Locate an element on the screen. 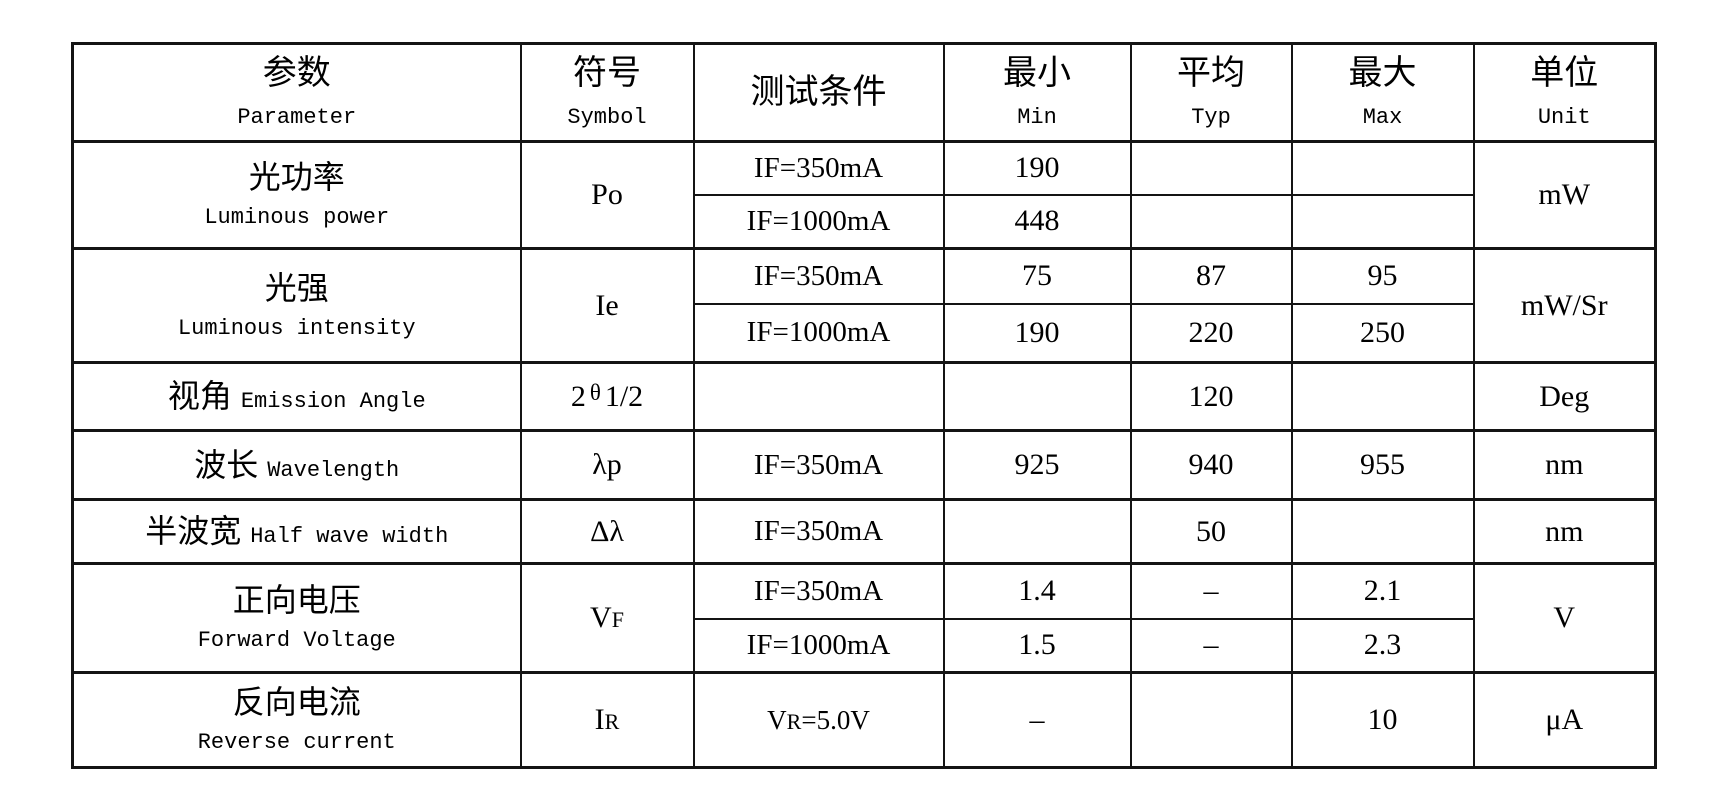  luminous-power-unit-cell: mW is located at coordinates (1564, 195).